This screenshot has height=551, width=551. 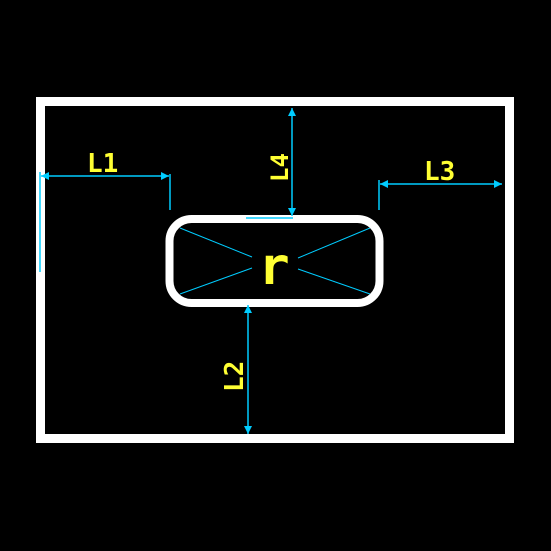 I want to click on slot-diagonal-c, so click(x=216, y=281).